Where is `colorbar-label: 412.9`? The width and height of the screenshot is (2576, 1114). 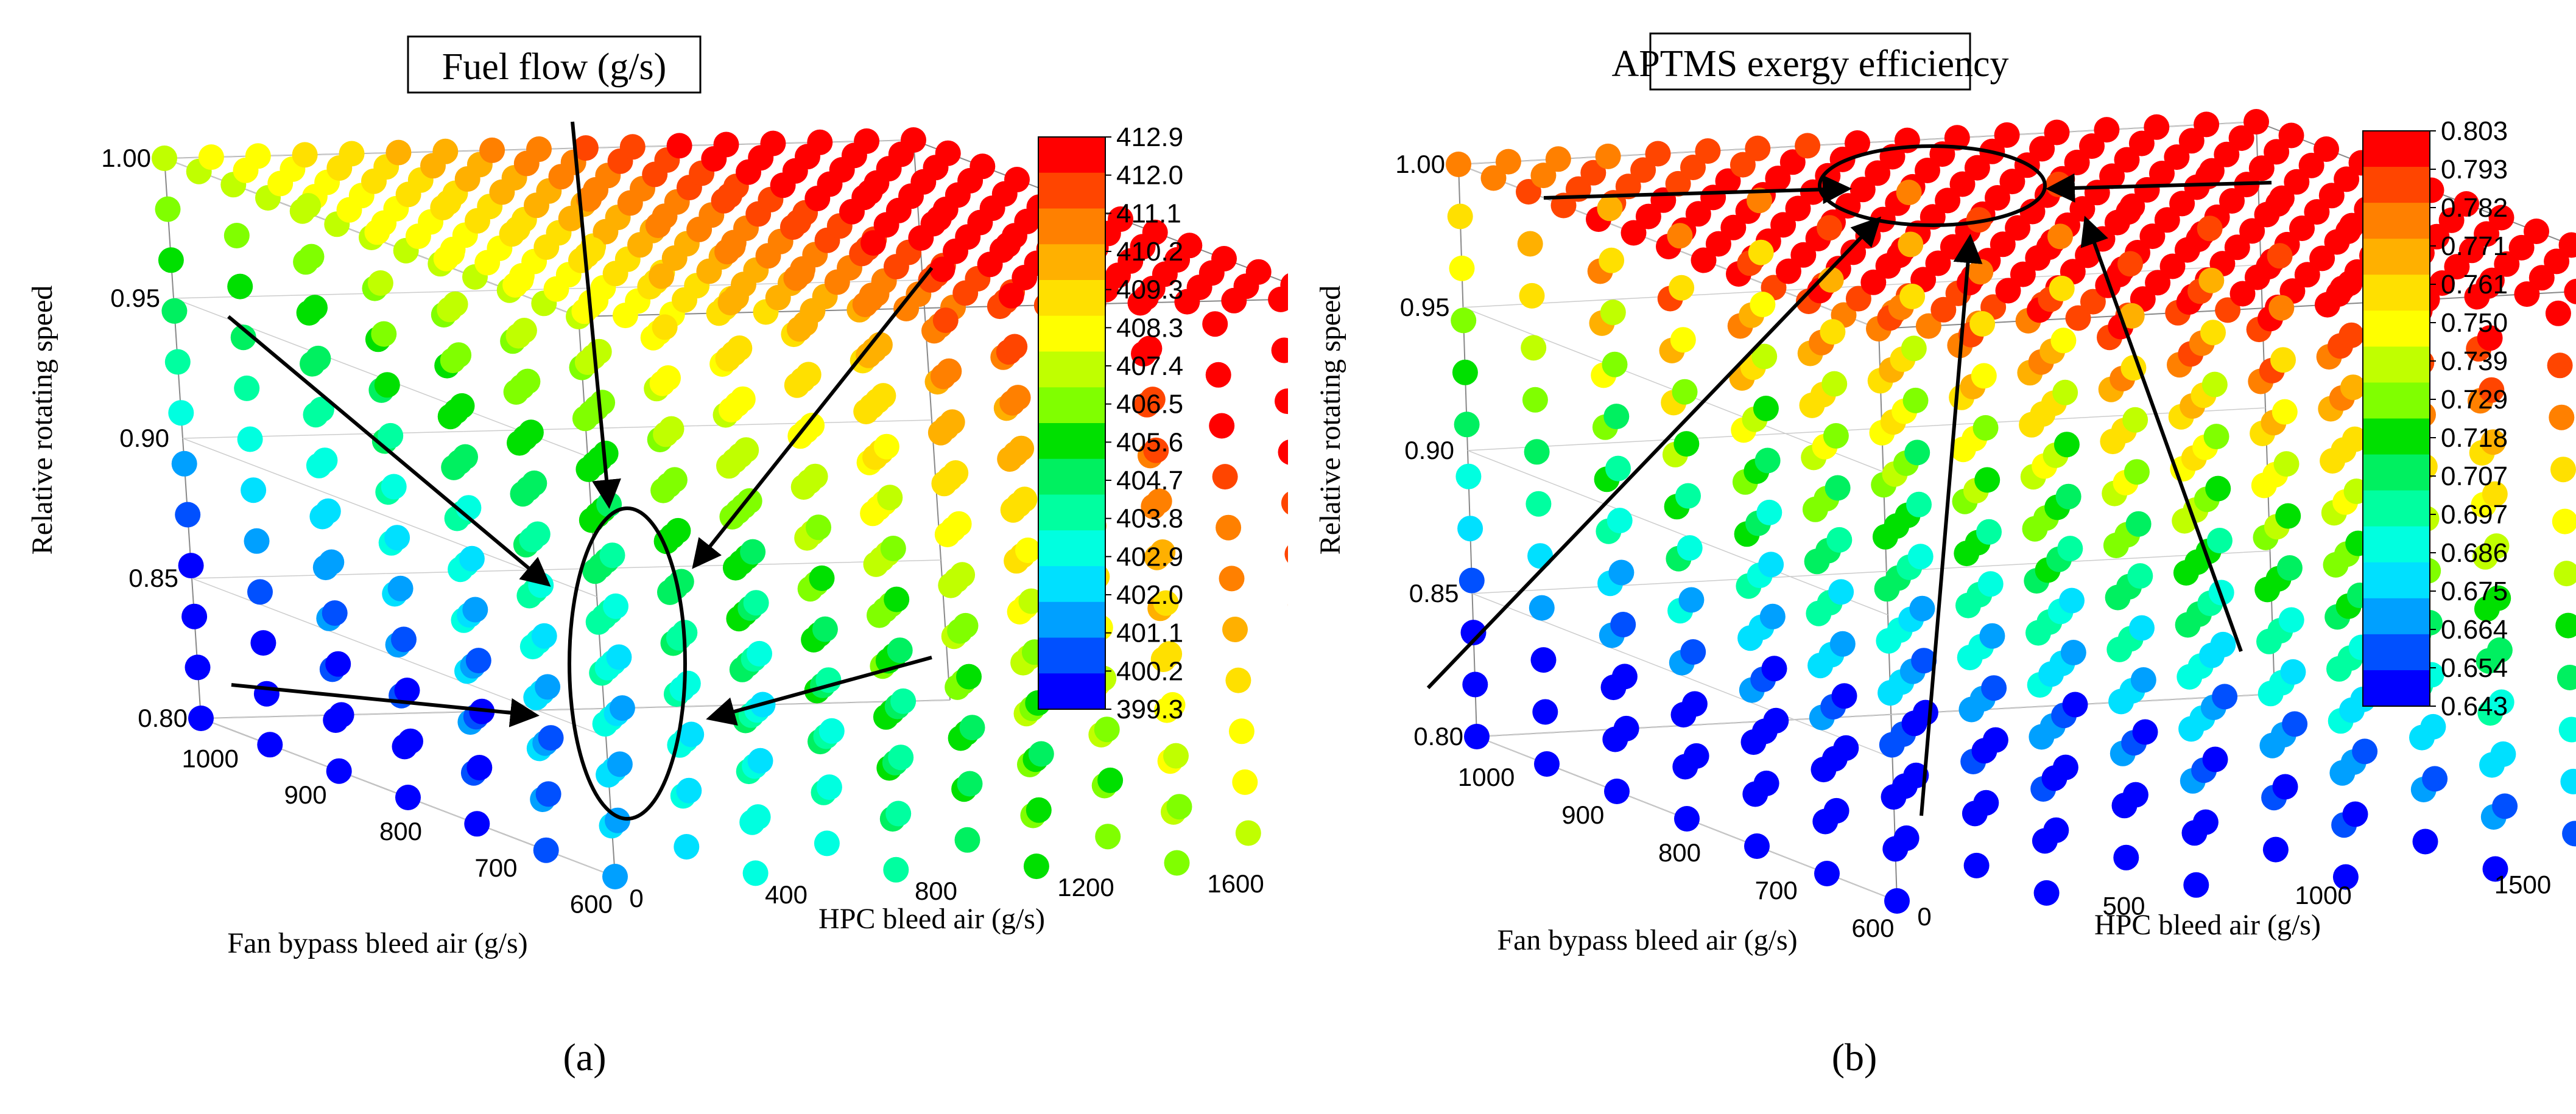
colorbar-label: 412.9 is located at coordinates (1149, 137).